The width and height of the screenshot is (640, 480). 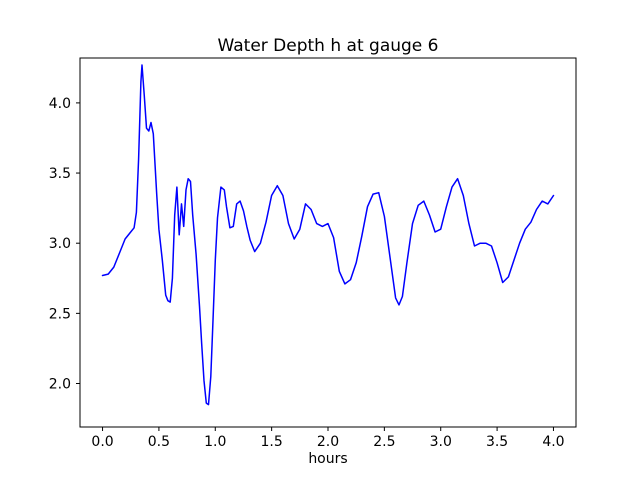 What do you see at coordinates (215, 442) in the screenshot?
I see `x-tick-label: 1.0` at bounding box center [215, 442].